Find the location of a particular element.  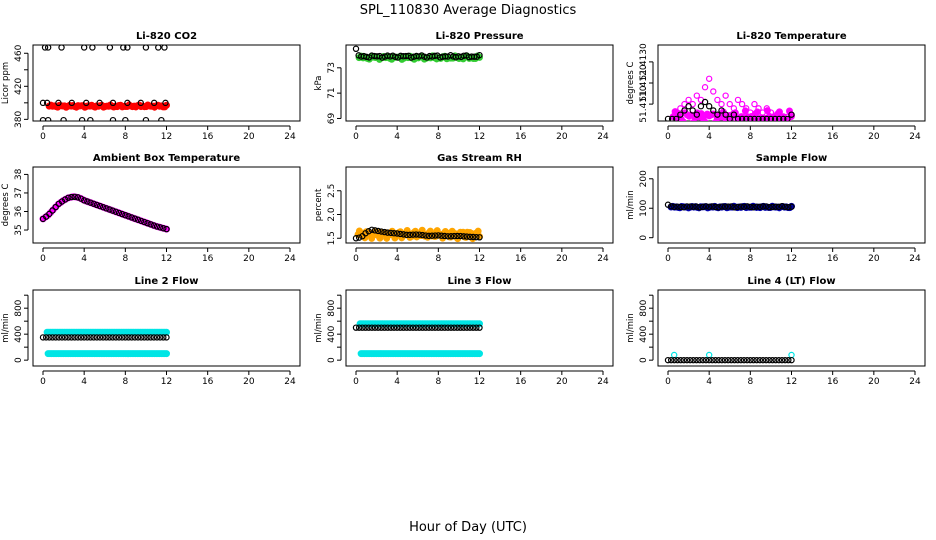

y-tick-label: 51.4120 is located at coordinates (644, 82).